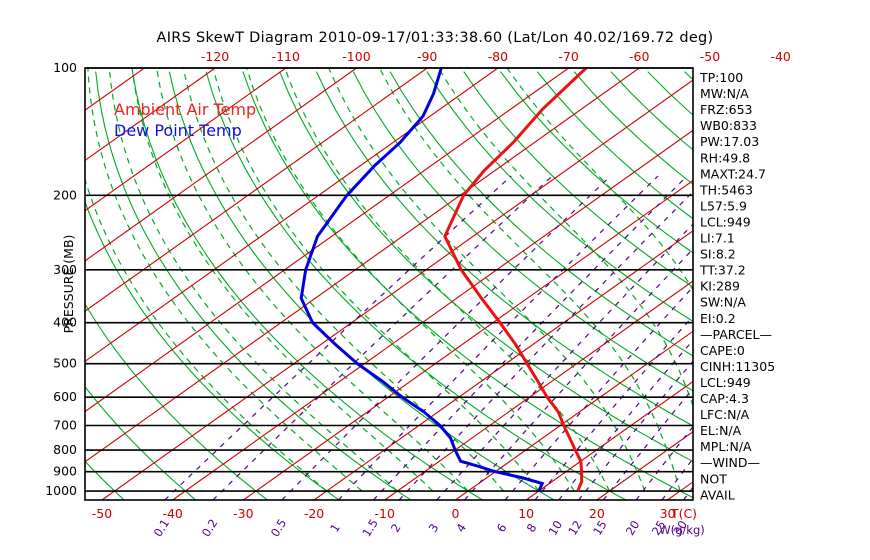  Describe the element at coordinates (65, 322) in the screenshot. I see `pressure-tick-400: 400` at that location.